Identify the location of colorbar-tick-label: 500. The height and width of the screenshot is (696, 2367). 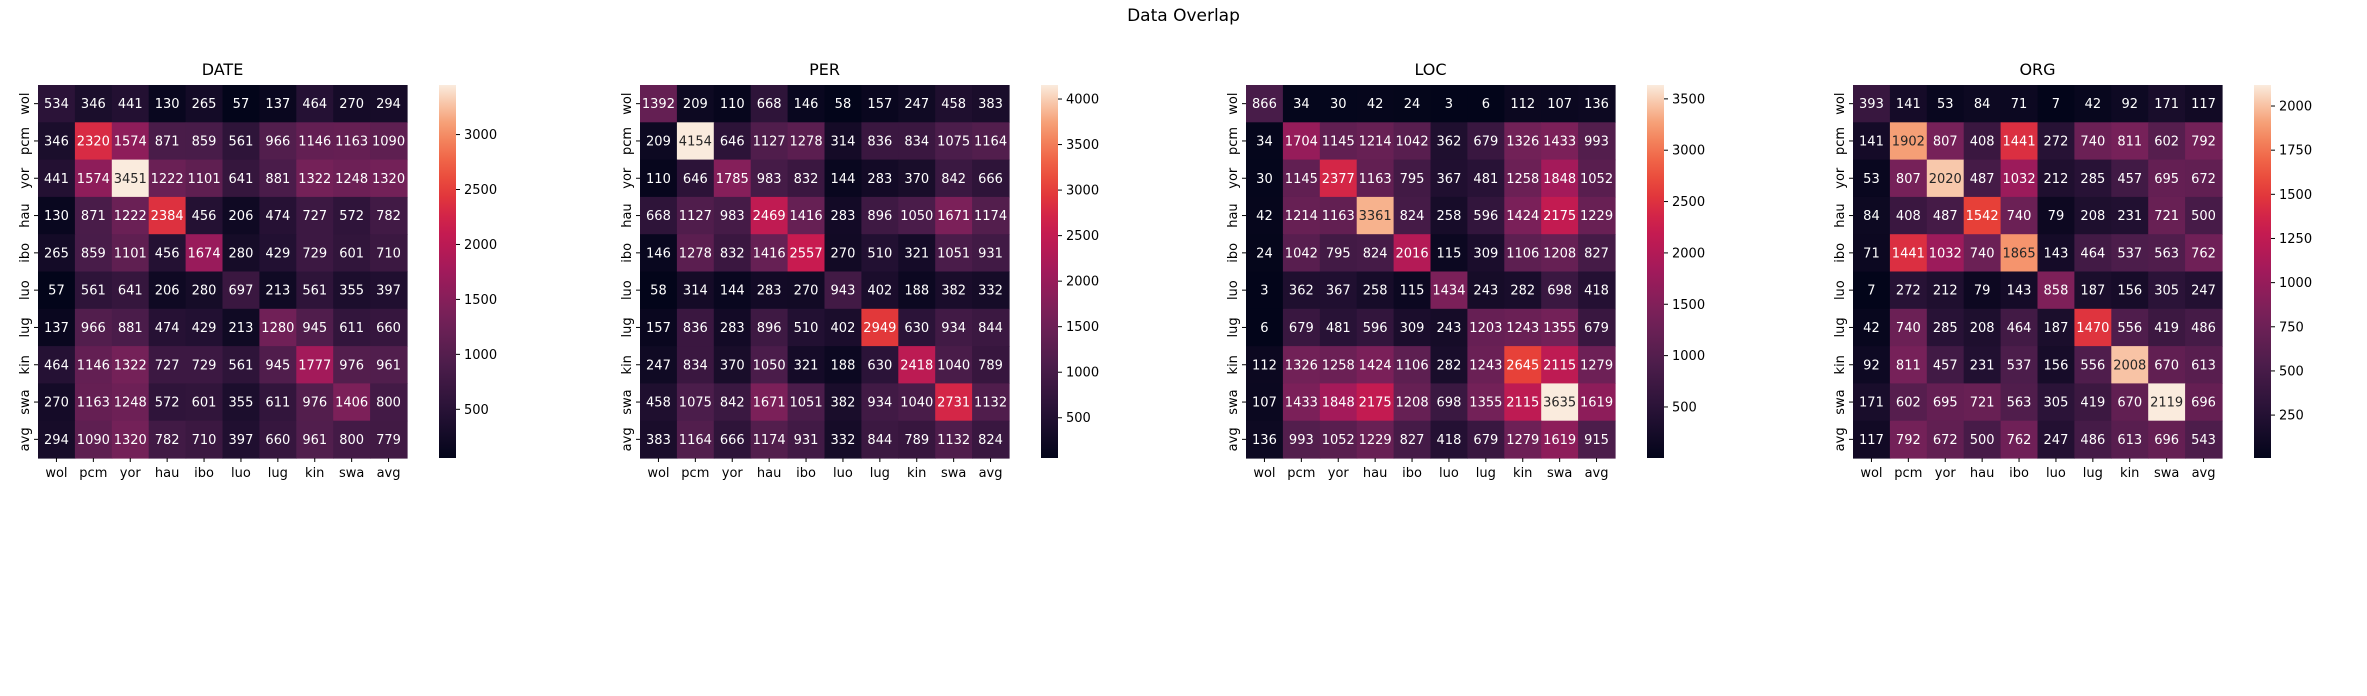
(1078, 418).